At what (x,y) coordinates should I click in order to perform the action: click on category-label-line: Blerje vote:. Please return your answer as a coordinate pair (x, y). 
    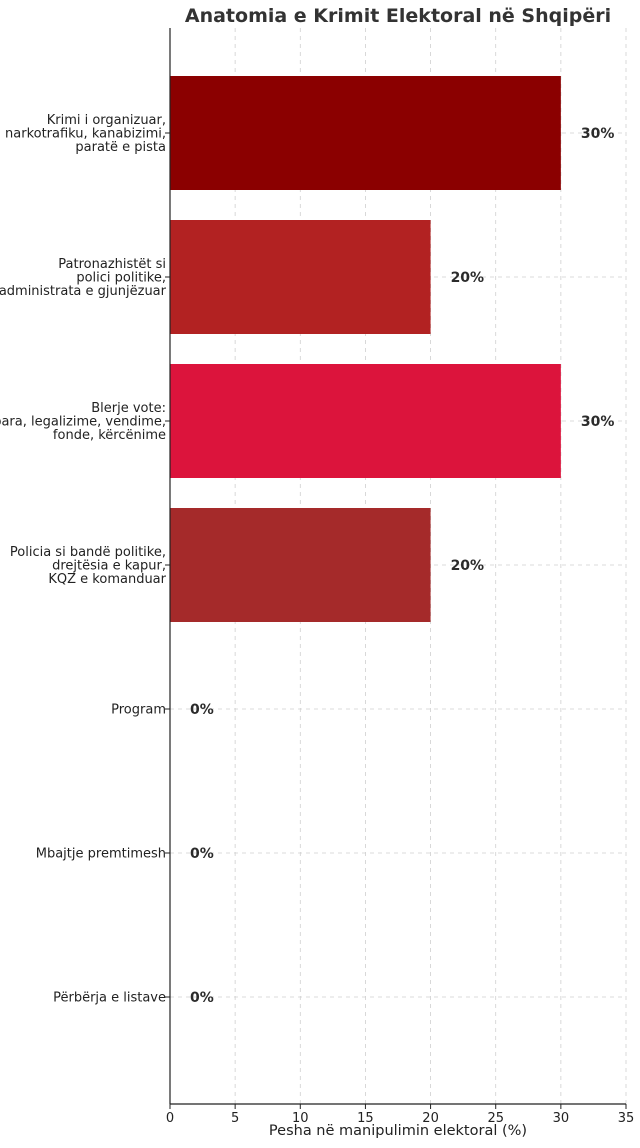
    Looking at the image, I should click on (128, 408).